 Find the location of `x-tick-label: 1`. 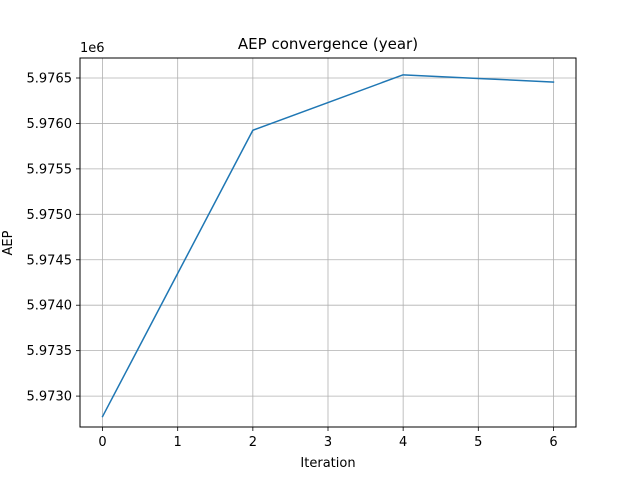

x-tick-label: 1 is located at coordinates (178, 442).